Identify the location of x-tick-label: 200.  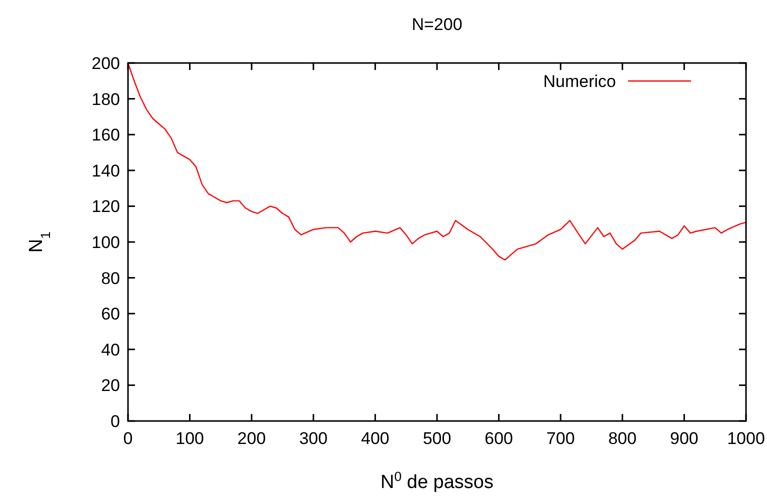
(251, 438).